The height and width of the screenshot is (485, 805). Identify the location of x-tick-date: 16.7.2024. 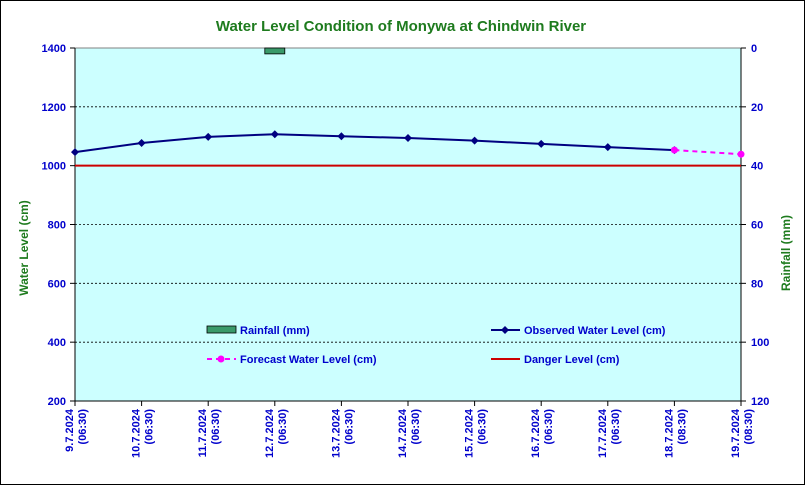
(536, 433).